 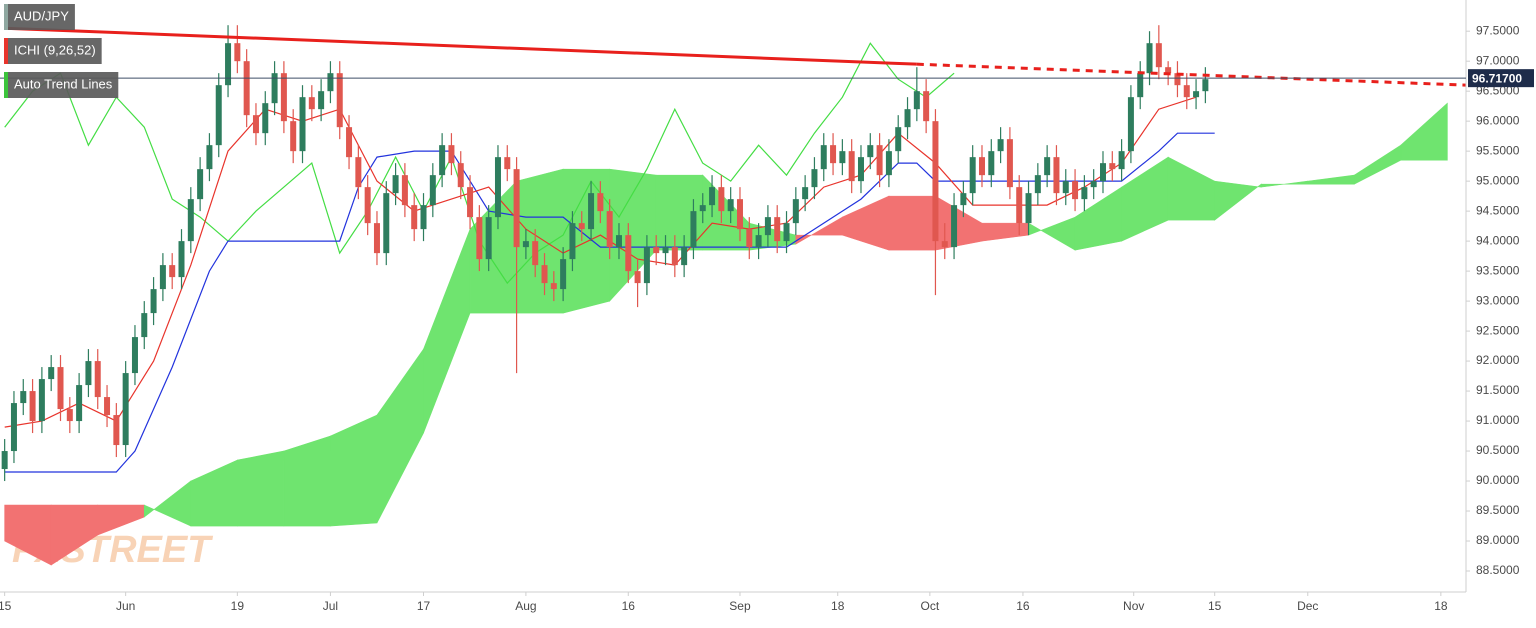 What do you see at coordinates (1498, 570) in the screenshot?
I see `y-tick-label: 88.5000` at bounding box center [1498, 570].